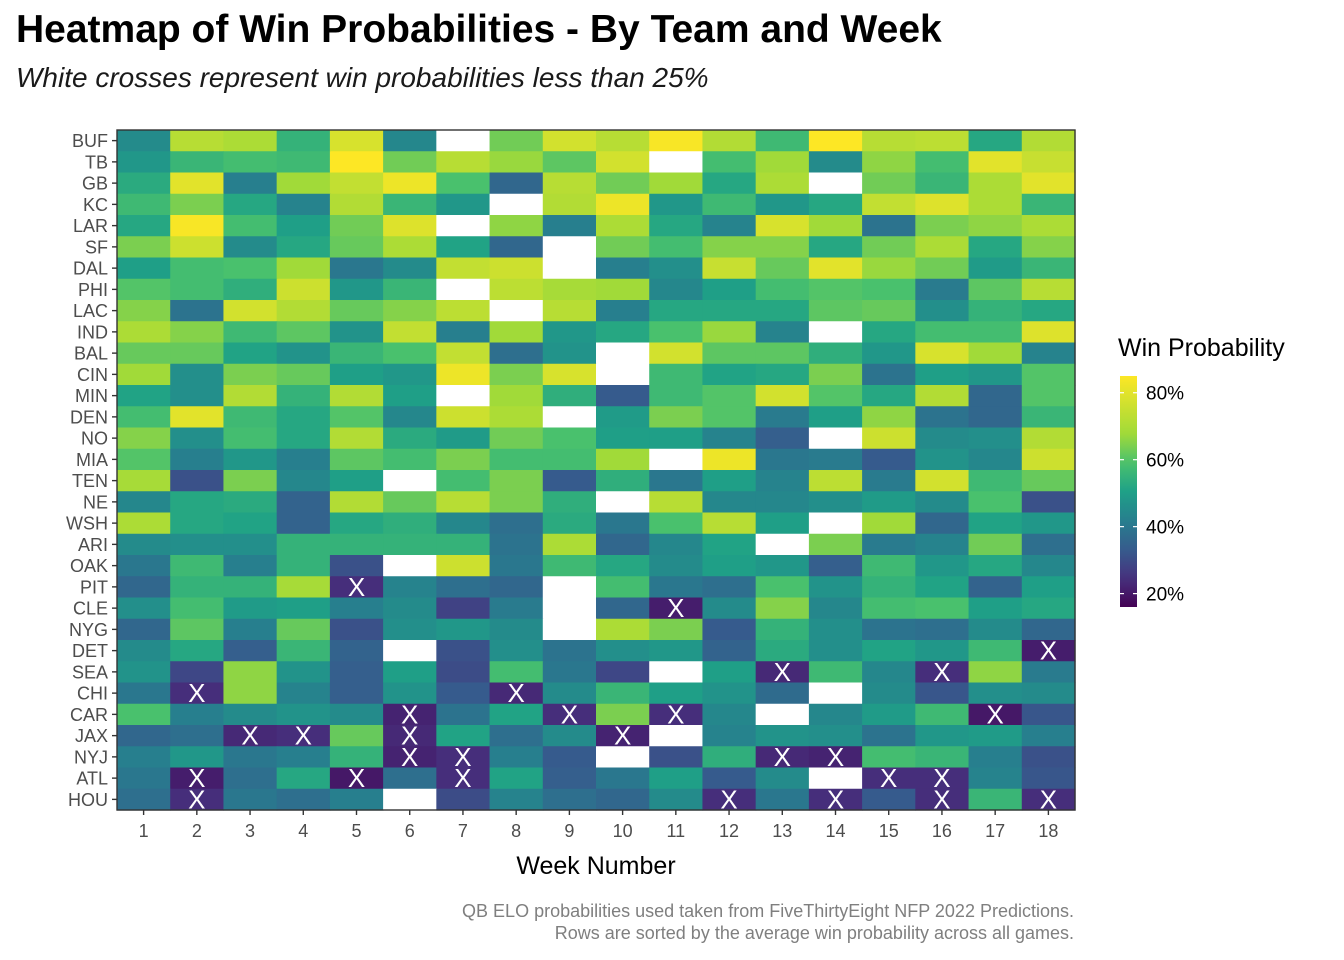 Image resolution: width=1344 pixels, height=960 pixels. What do you see at coordinates (91, 396) in the screenshot?
I see `y-tick-label-MIN: MIN` at bounding box center [91, 396].